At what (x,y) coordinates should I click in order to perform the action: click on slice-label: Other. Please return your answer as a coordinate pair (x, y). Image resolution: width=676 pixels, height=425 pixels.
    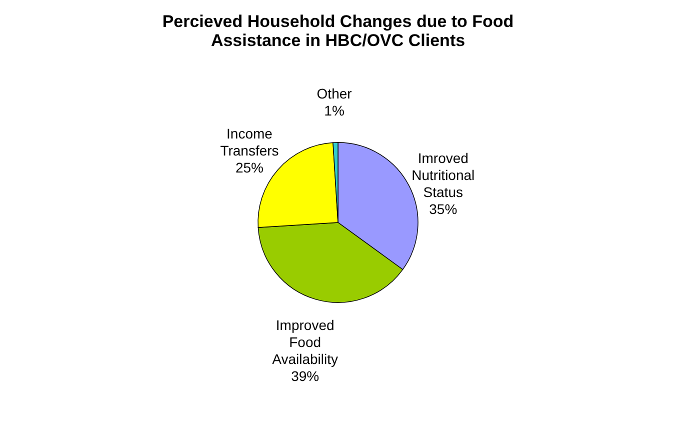
    Looking at the image, I should click on (334, 94).